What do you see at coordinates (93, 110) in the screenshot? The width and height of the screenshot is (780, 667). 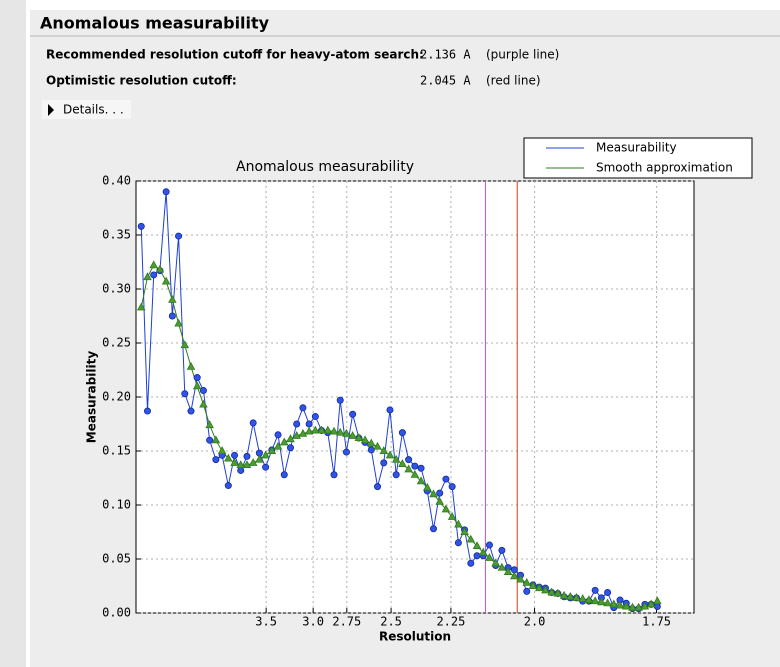 I see `details-label: Details. . .` at bounding box center [93, 110].